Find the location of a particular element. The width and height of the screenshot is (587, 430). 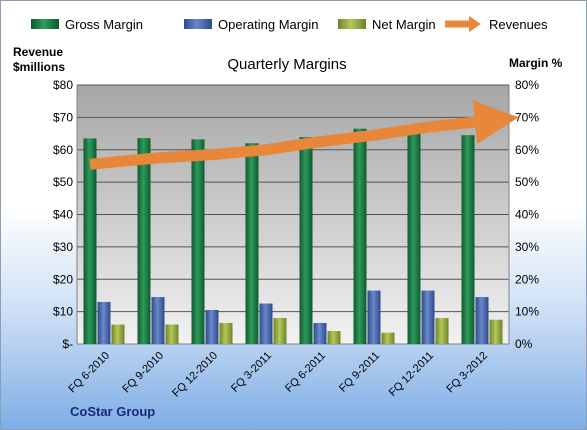

left-tick-label: $10 is located at coordinates (63, 312).